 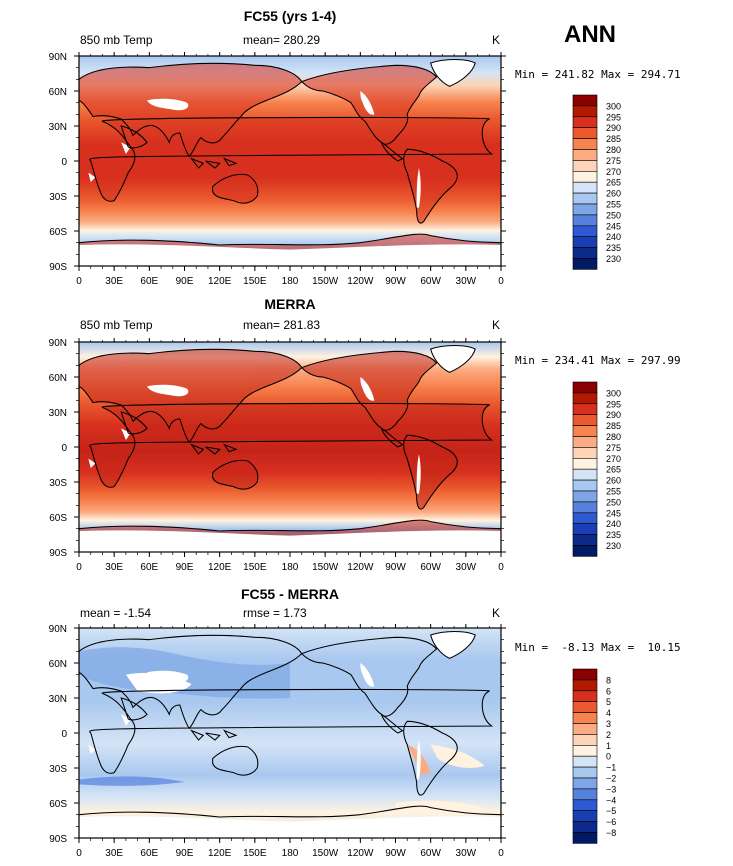 I want to click on colorbar-label: −3, so click(x=611, y=789).